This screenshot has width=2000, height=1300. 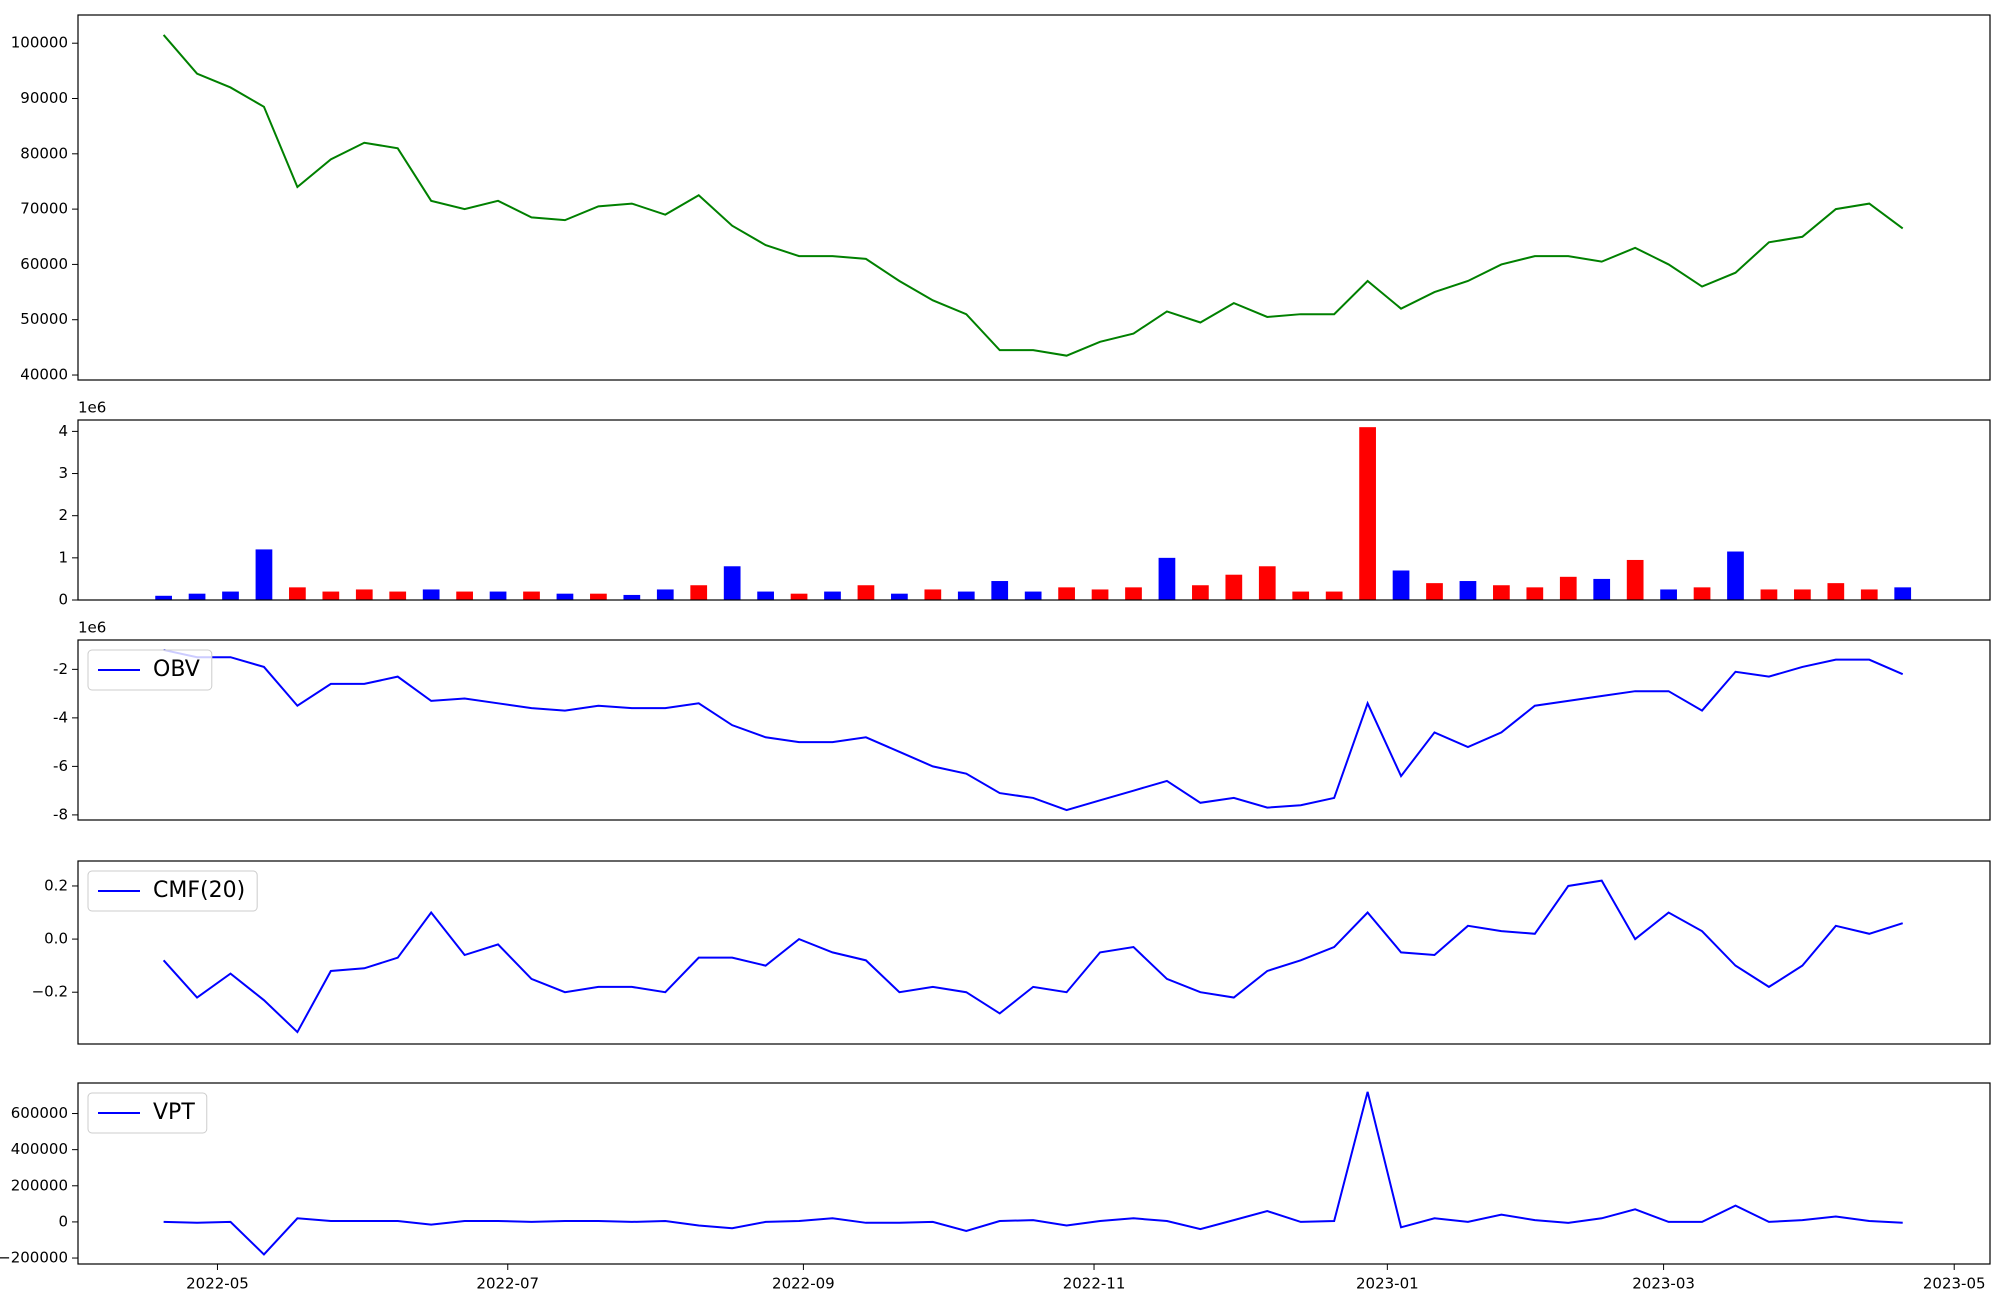 I want to click on y-tick-label: 100000, so click(x=39, y=43).